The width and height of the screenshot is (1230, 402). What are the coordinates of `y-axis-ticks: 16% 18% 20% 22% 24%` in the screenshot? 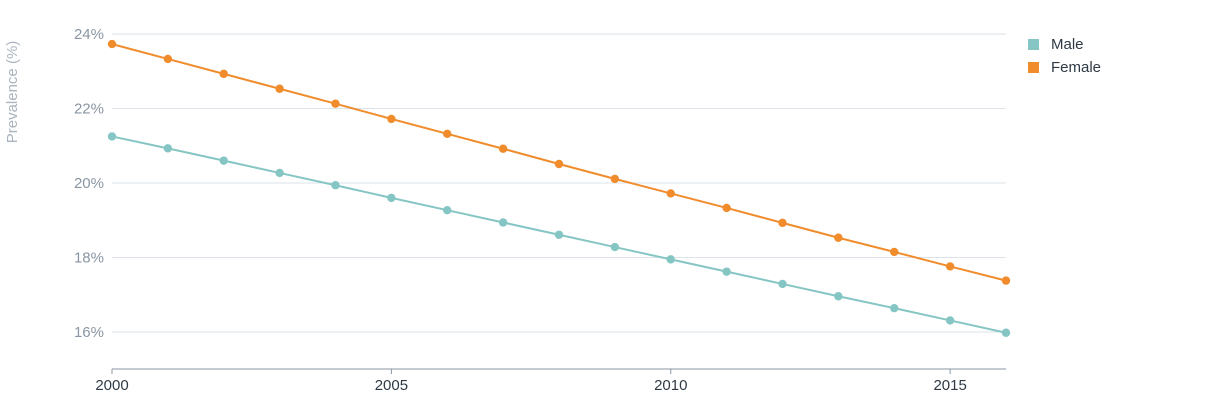 It's located at (89, 183).